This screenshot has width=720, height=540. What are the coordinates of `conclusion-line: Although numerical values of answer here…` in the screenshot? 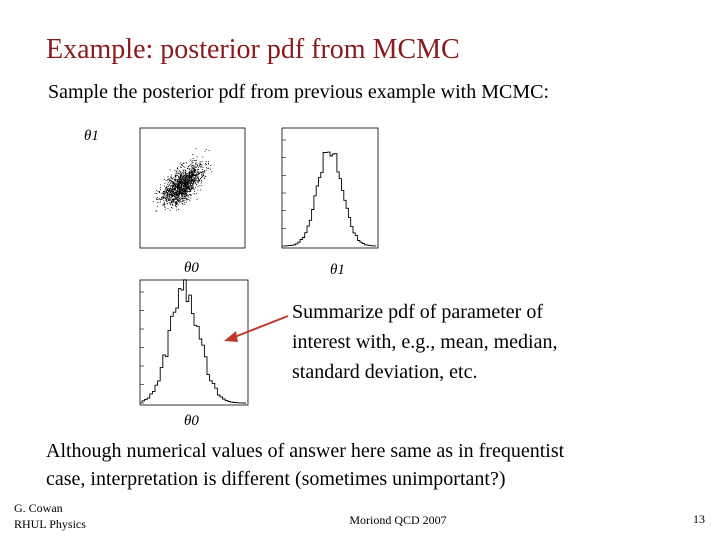 It's located at (305, 451).